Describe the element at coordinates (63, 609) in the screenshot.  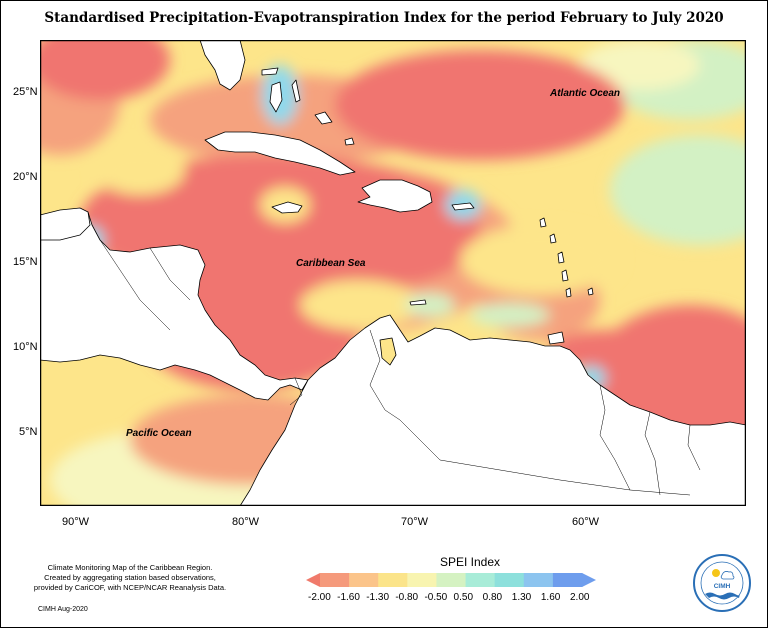
I see `credit-text: CIMH Aug-2020` at that location.